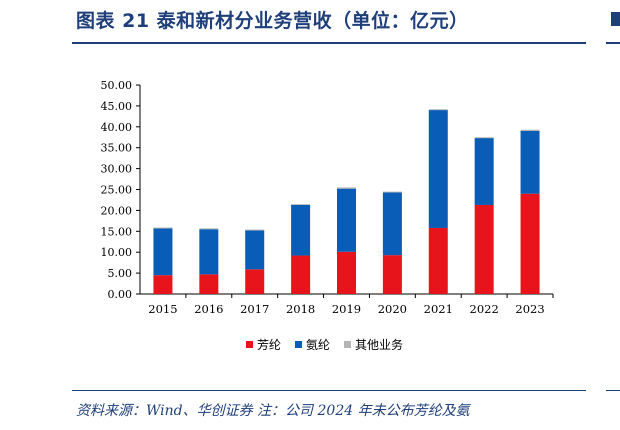  I want to click on x-tick-label: 2018, so click(300, 309).